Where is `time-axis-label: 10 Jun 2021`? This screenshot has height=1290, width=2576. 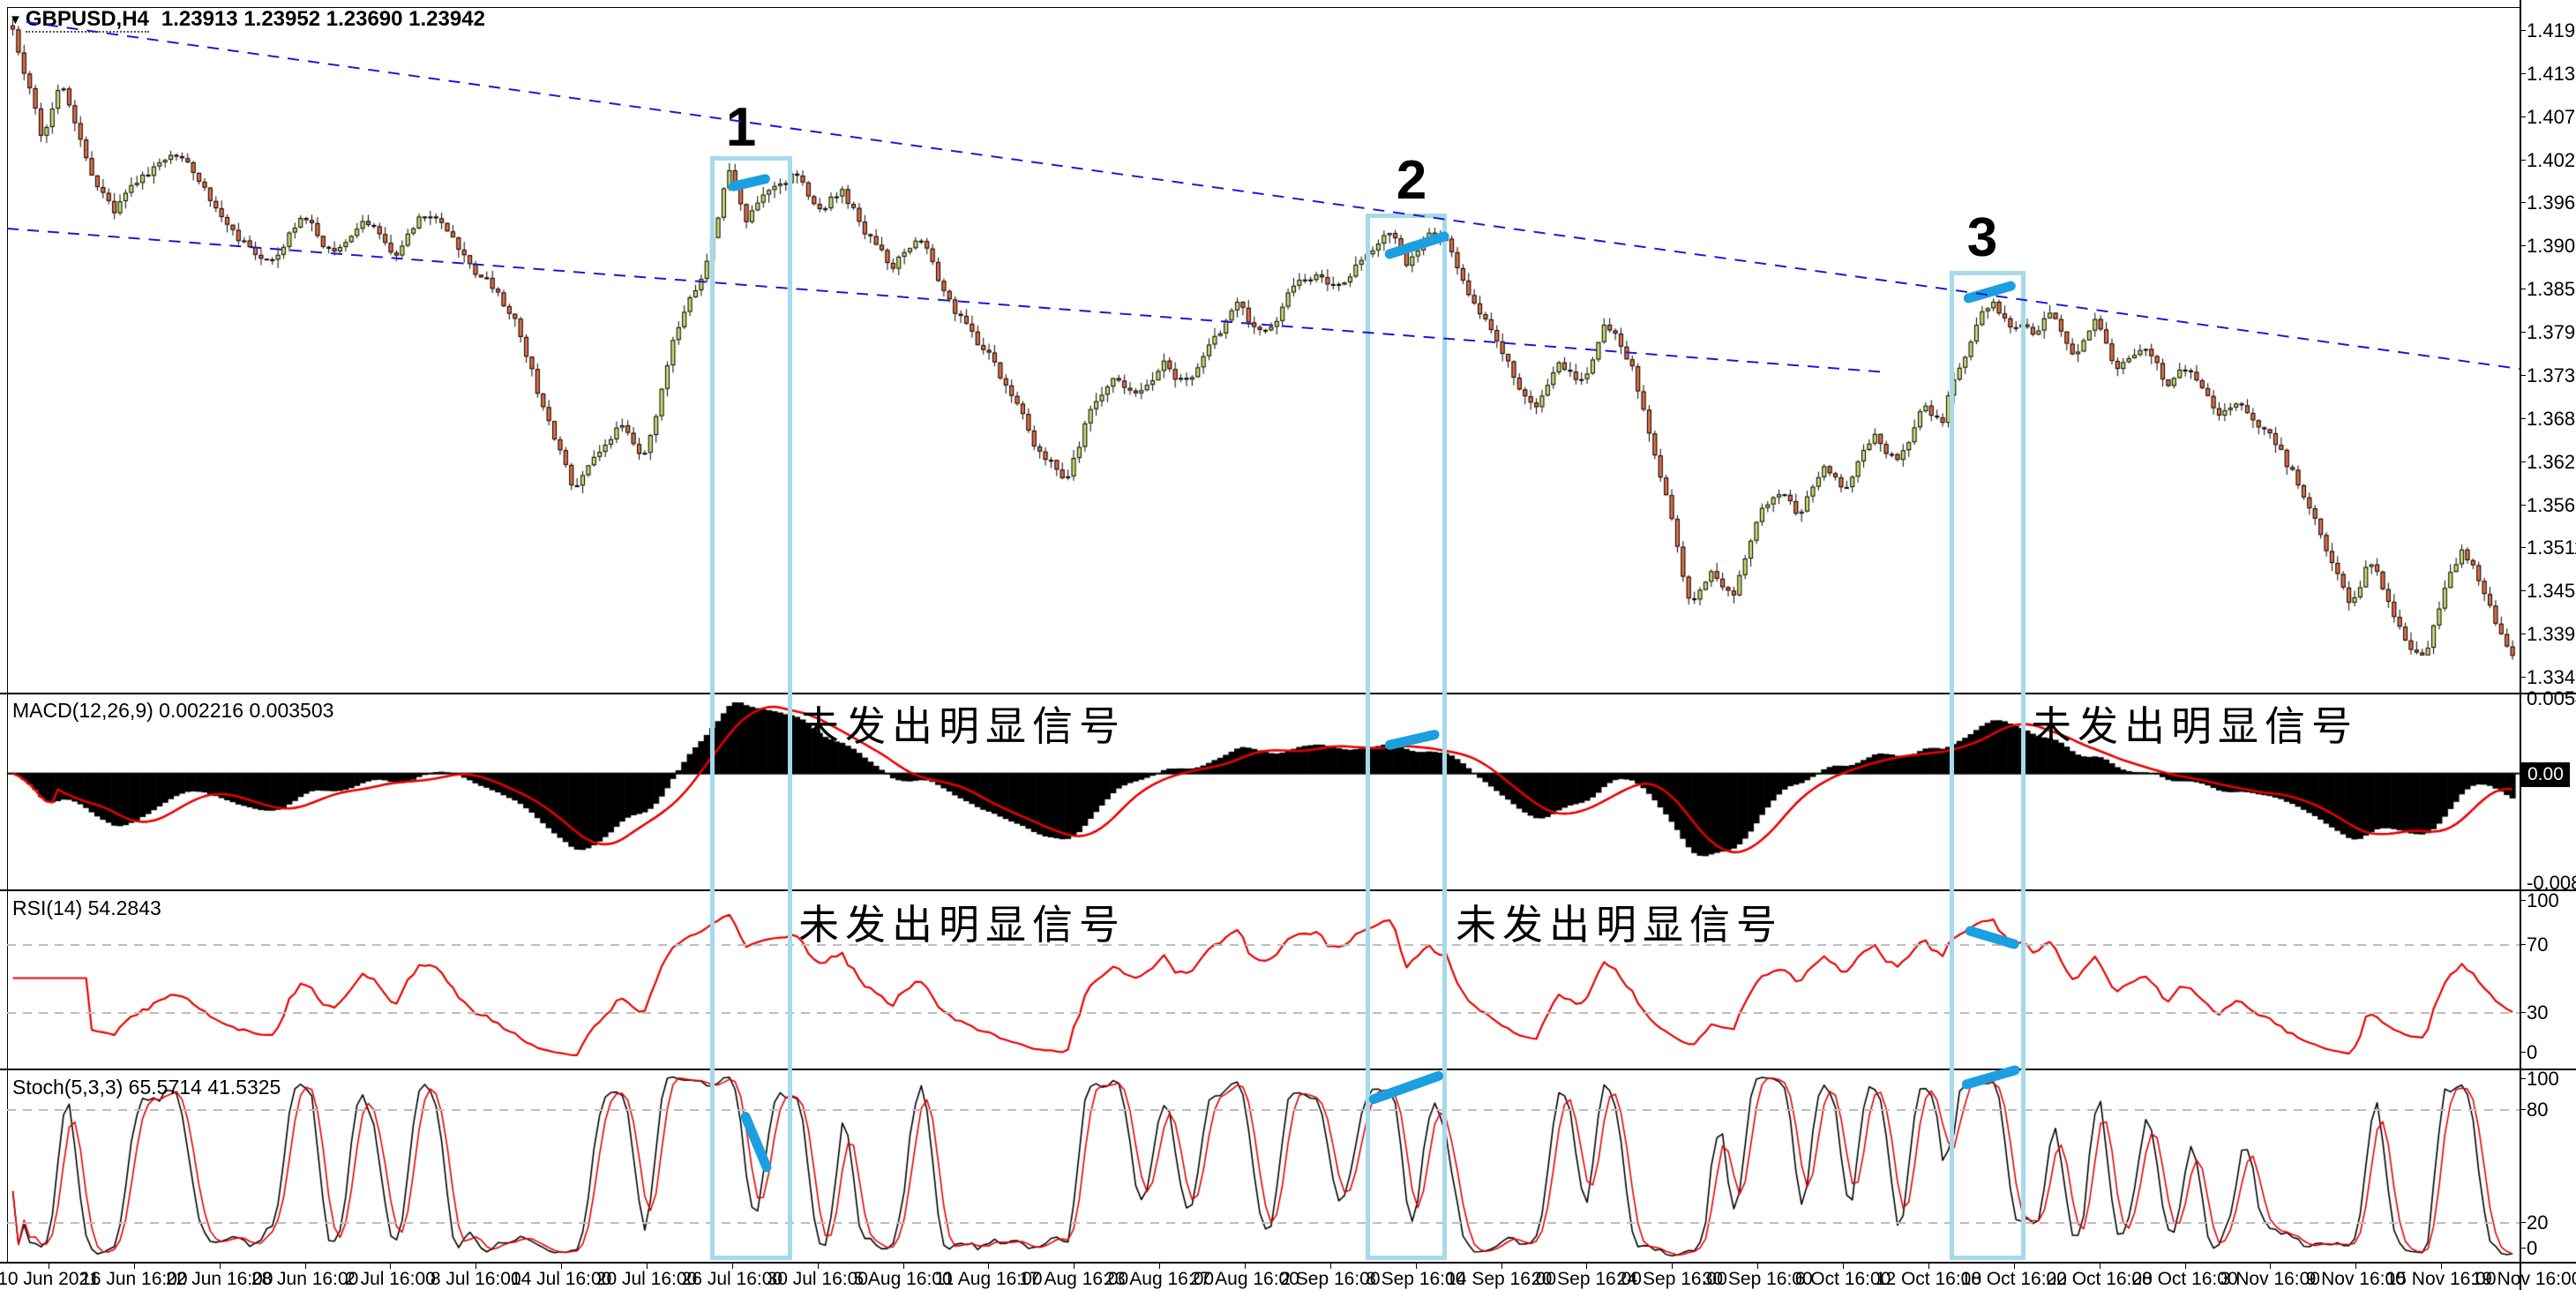
time-axis-label: 10 Jun 2021 is located at coordinates (50, 1279).